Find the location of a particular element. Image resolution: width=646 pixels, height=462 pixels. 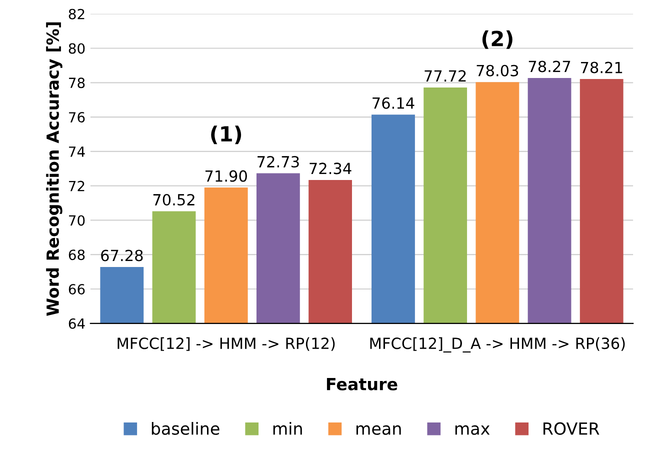

y-tick-label: 66 is located at coordinates (76, 289).